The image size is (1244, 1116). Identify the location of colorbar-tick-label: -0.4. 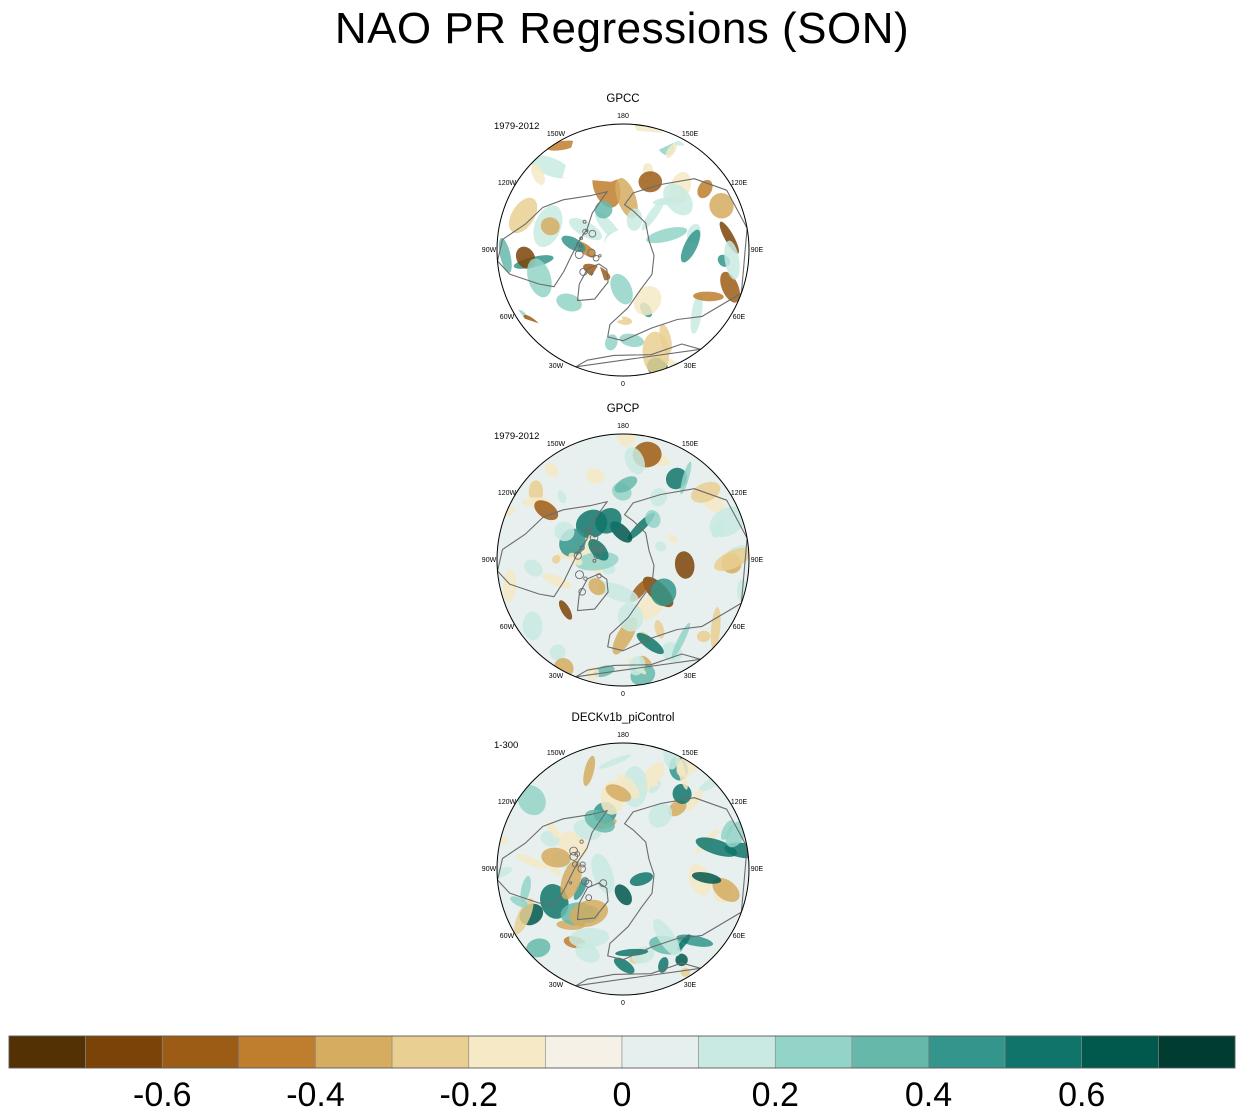
(315, 1095).